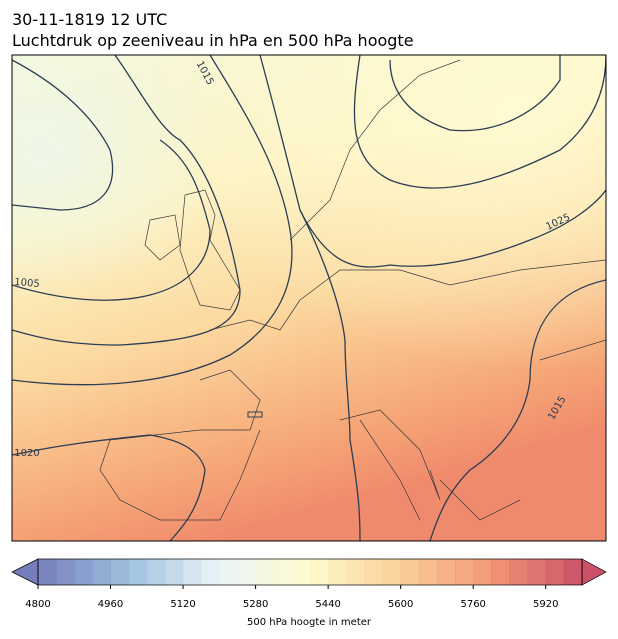 The width and height of the screenshot is (618, 639). What do you see at coordinates (545, 604) in the screenshot?
I see `colorbar-tick-label: 5920` at bounding box center [545, 604].